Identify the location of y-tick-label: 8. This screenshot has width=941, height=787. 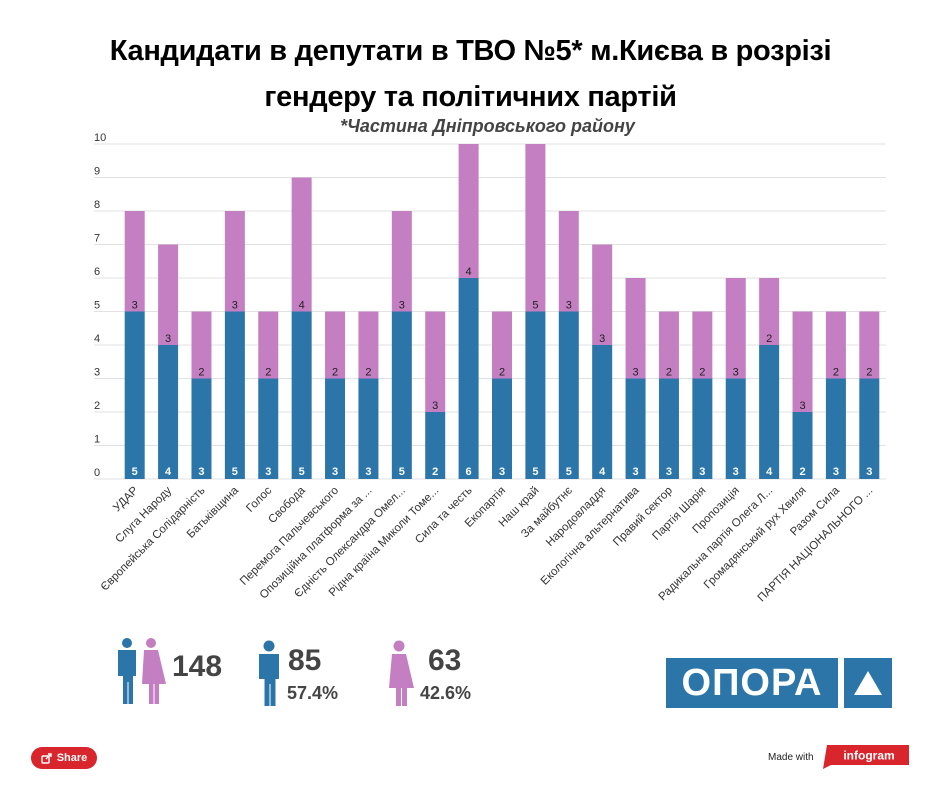
(97, 205).